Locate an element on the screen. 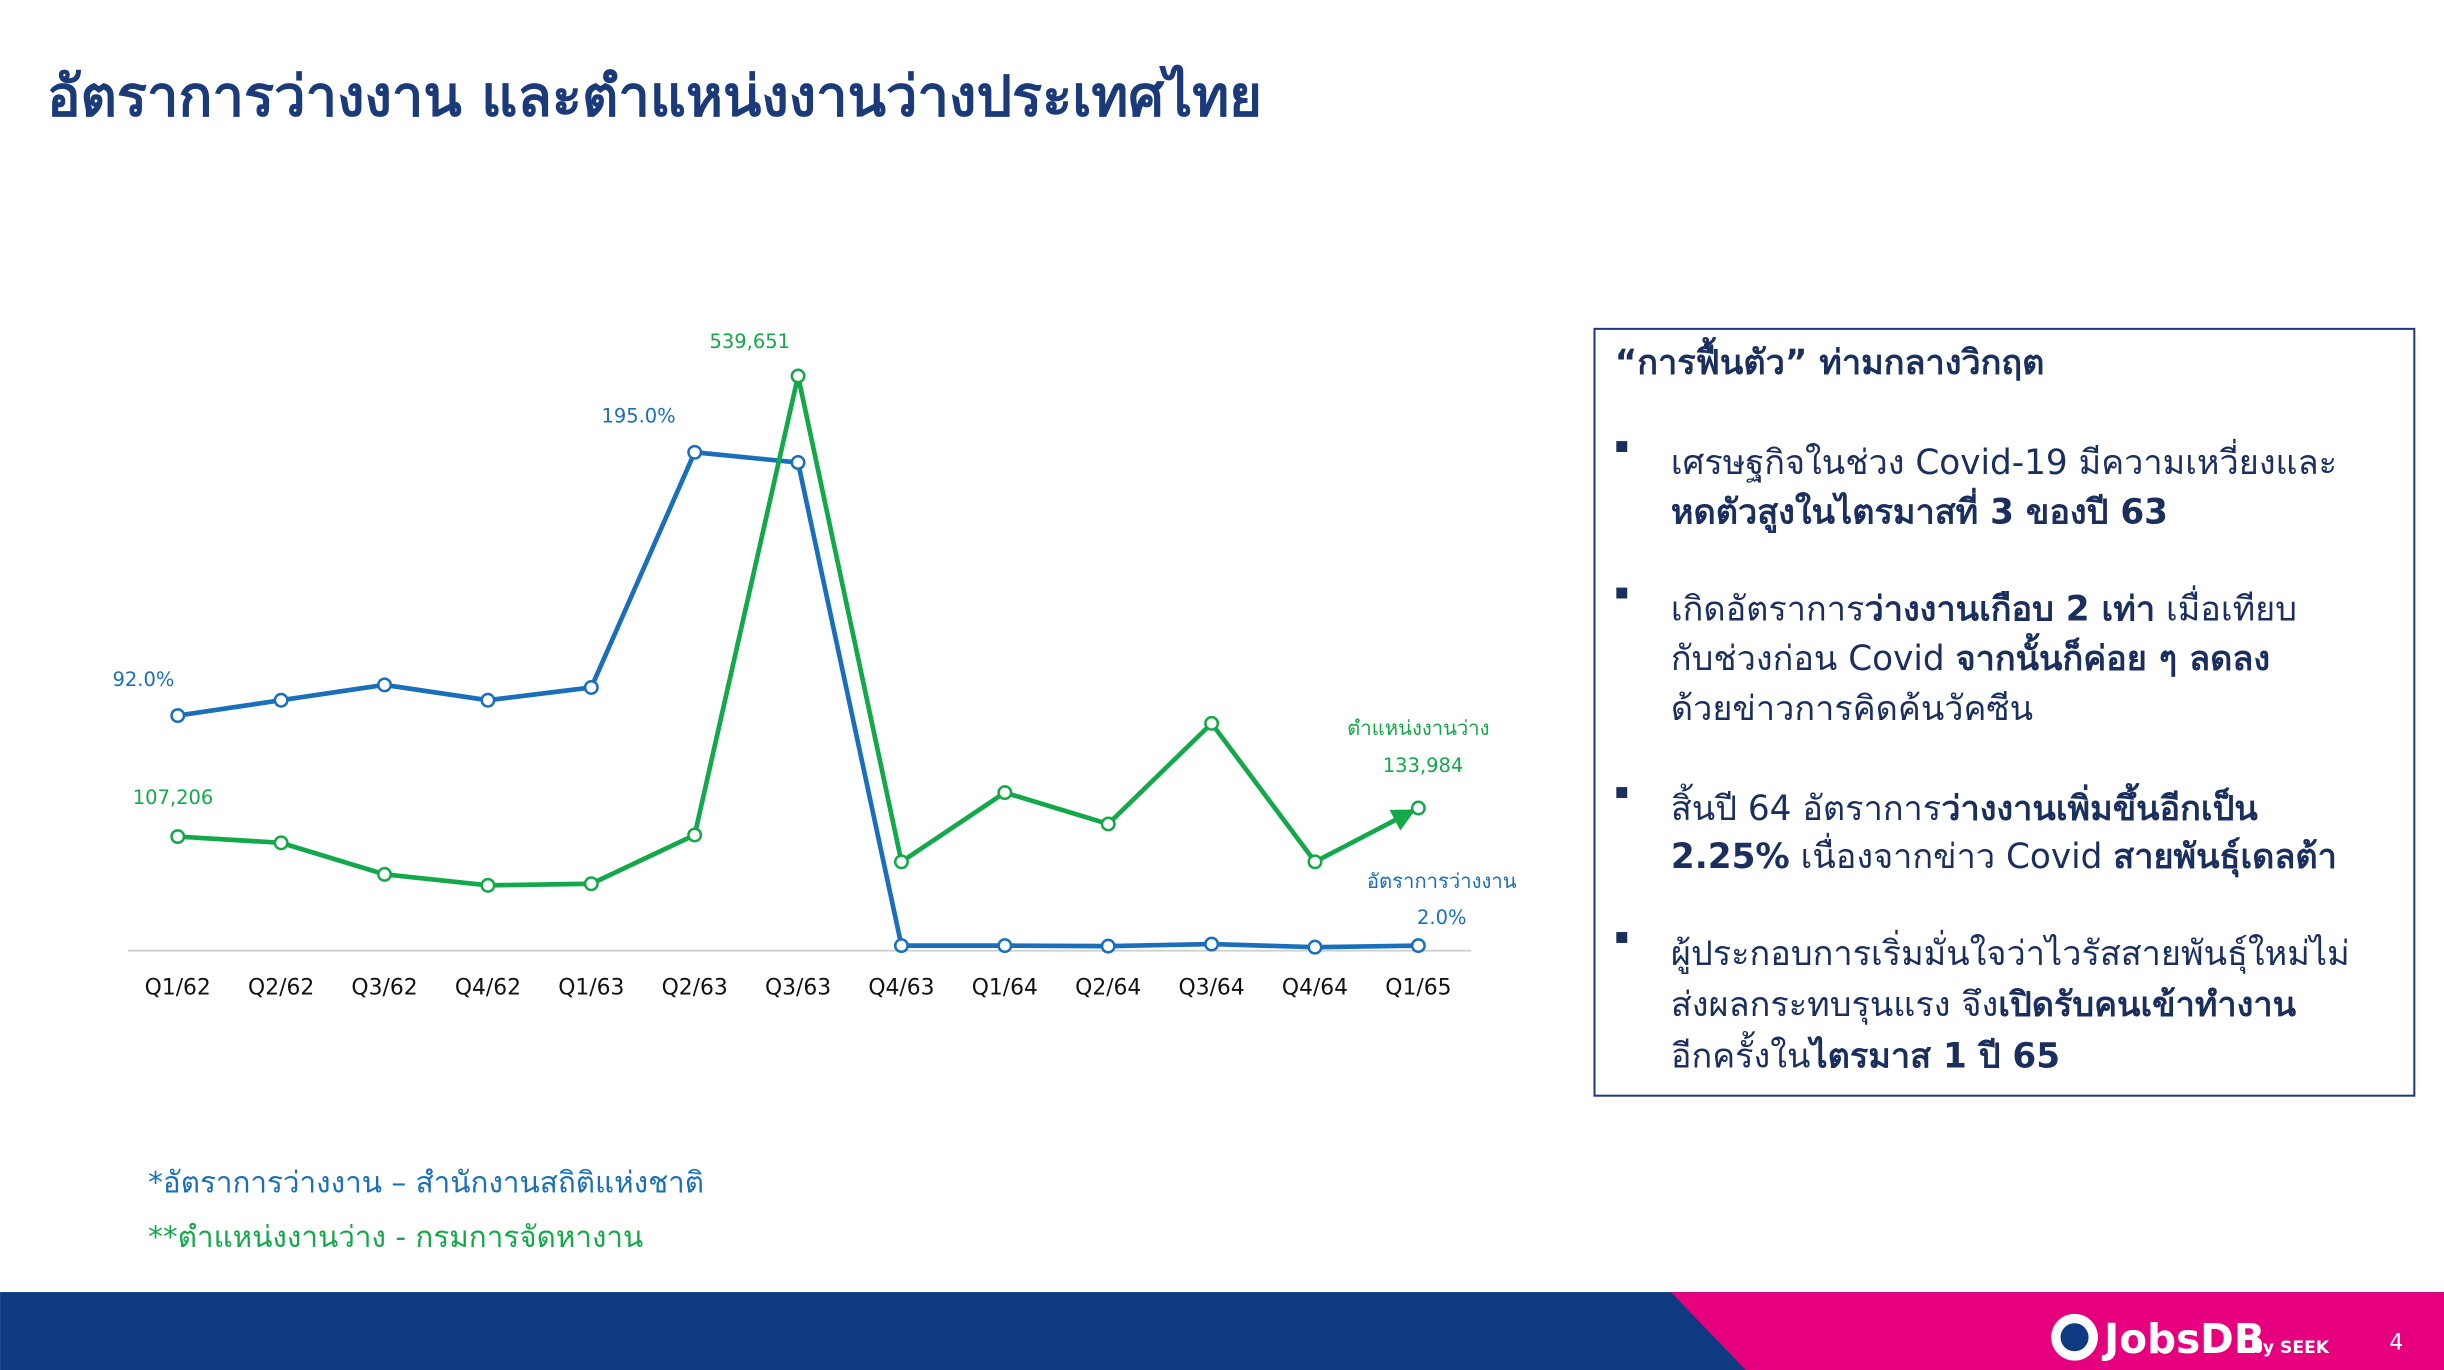 The width and height of the screenshot is (2444, 1370). logo-sub: by SEEK is located at coordinates (2290, 1348).